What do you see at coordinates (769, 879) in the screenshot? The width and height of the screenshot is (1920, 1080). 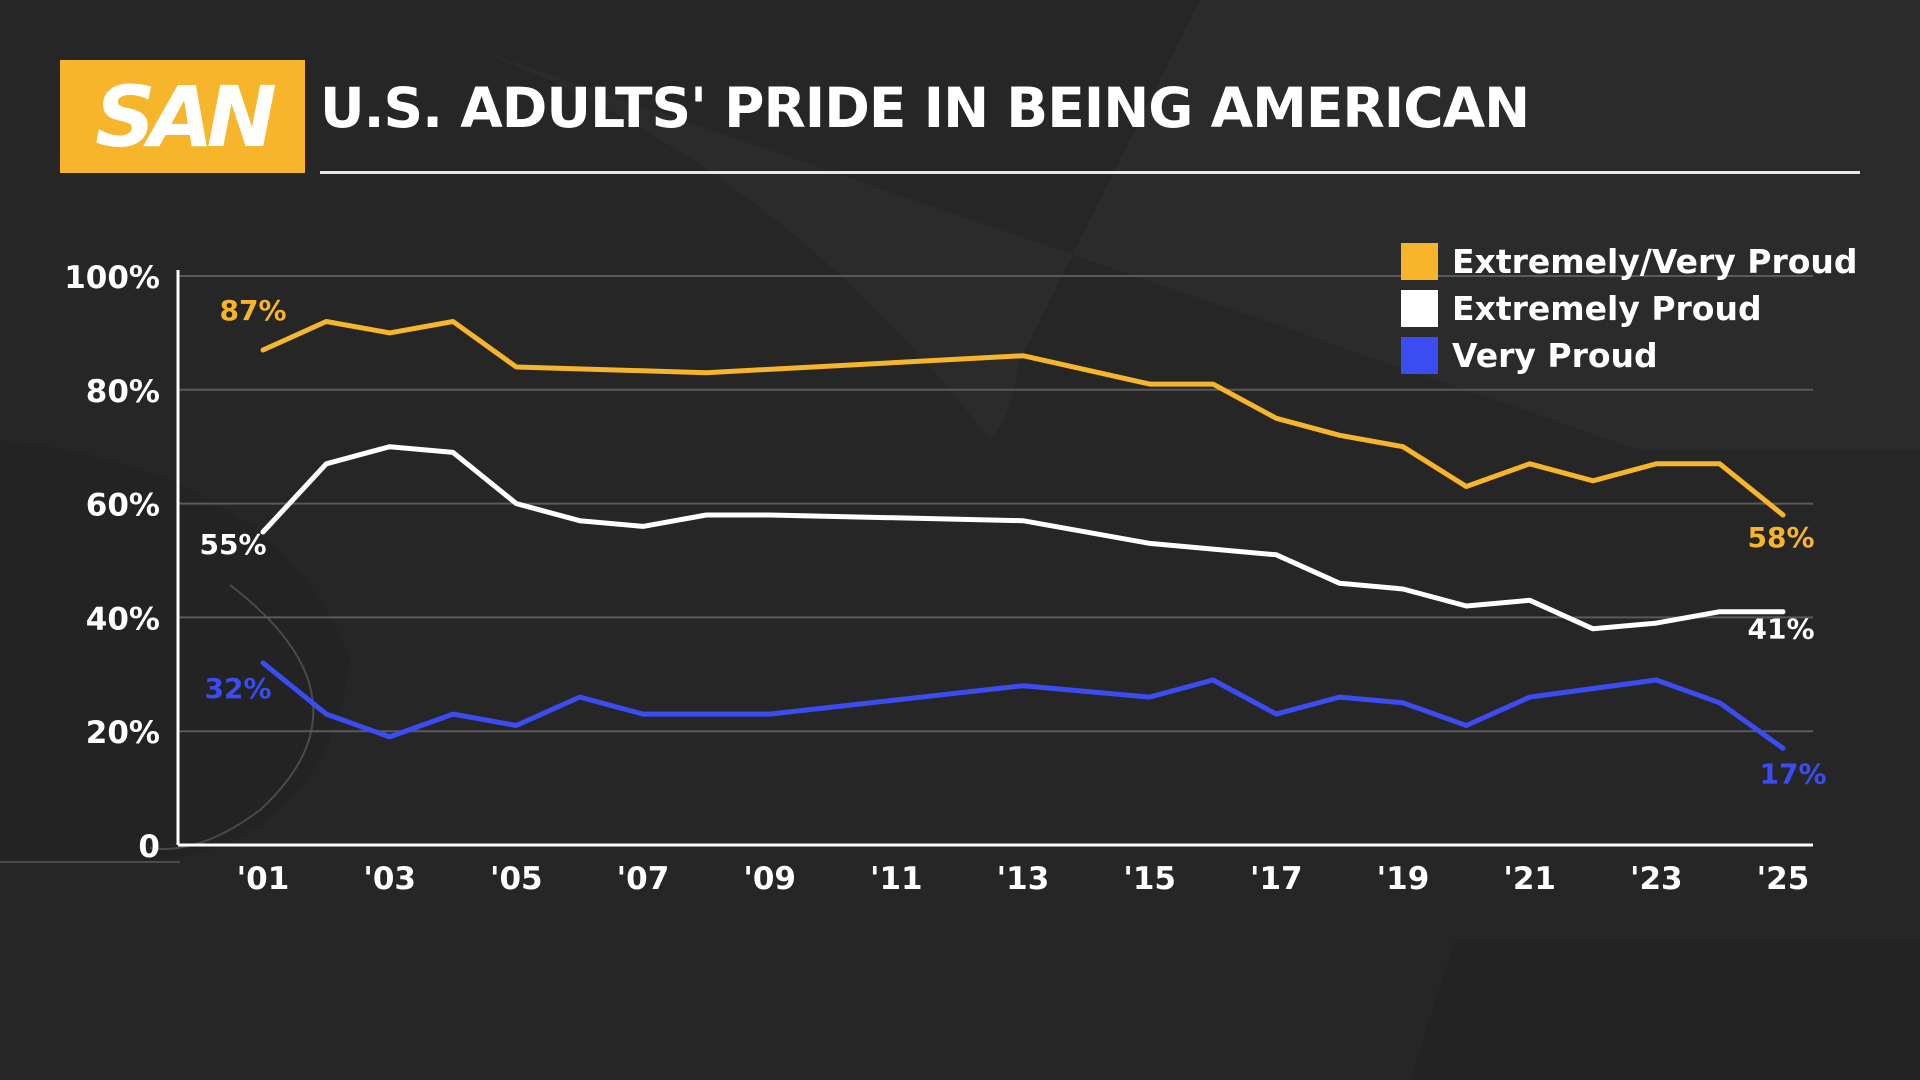 I see `x-tick-label: '09` at bounding box center [769, 879].